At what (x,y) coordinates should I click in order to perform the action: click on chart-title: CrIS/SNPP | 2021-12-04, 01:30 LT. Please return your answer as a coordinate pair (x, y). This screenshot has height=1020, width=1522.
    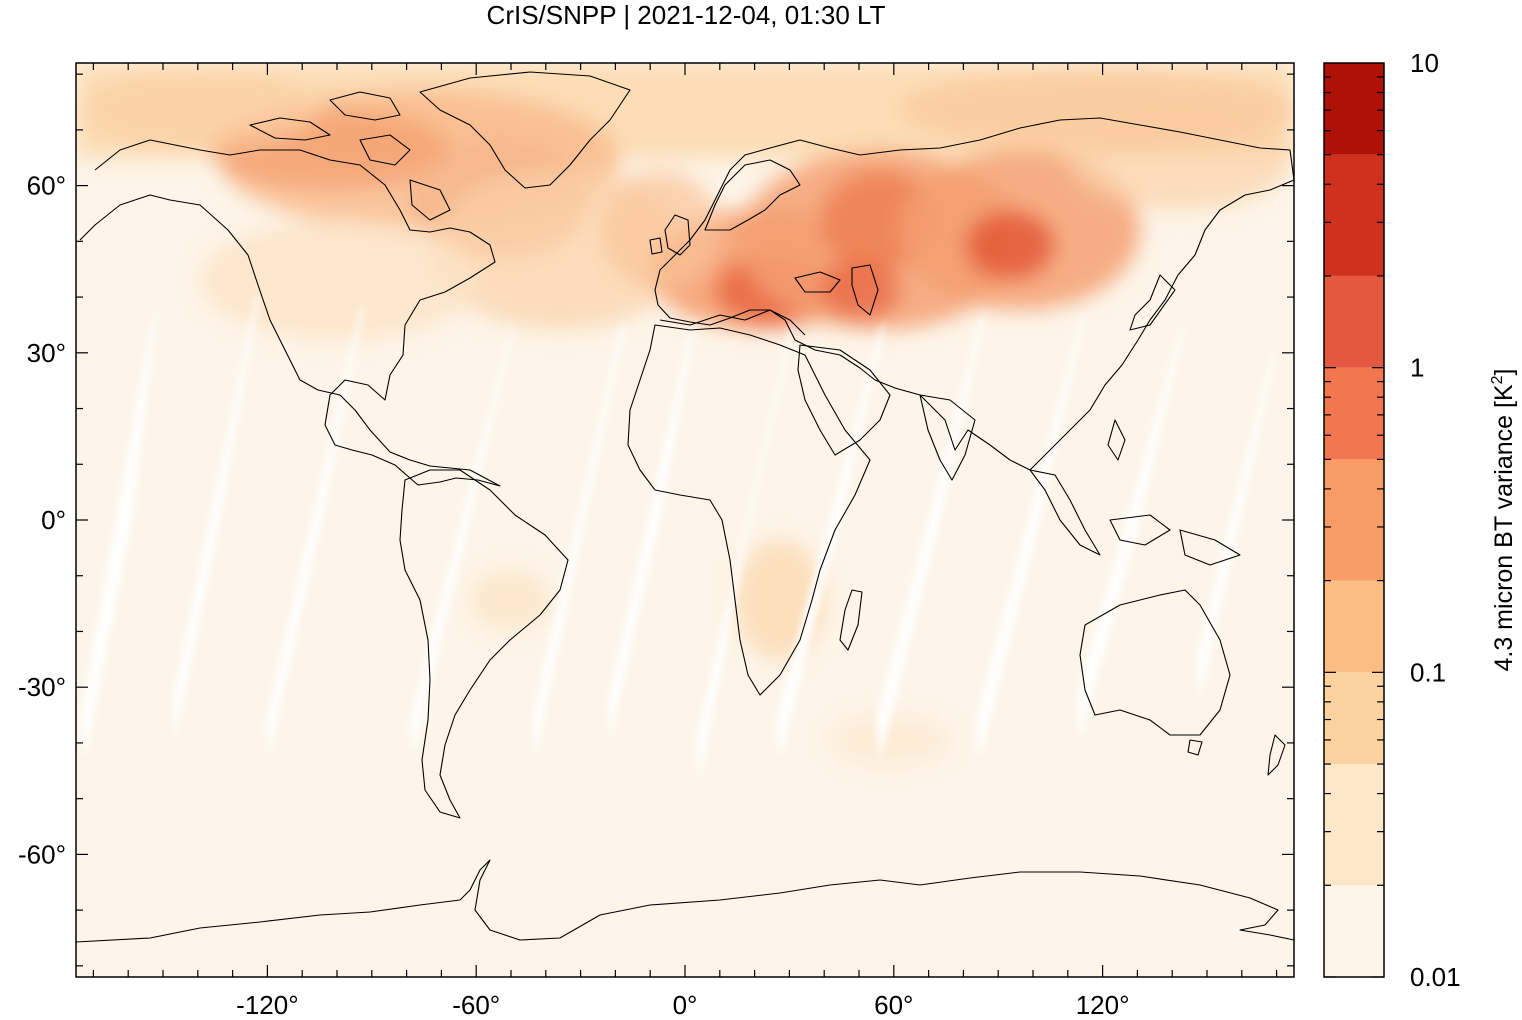
    Looking at the image, I should click on (686, 15).